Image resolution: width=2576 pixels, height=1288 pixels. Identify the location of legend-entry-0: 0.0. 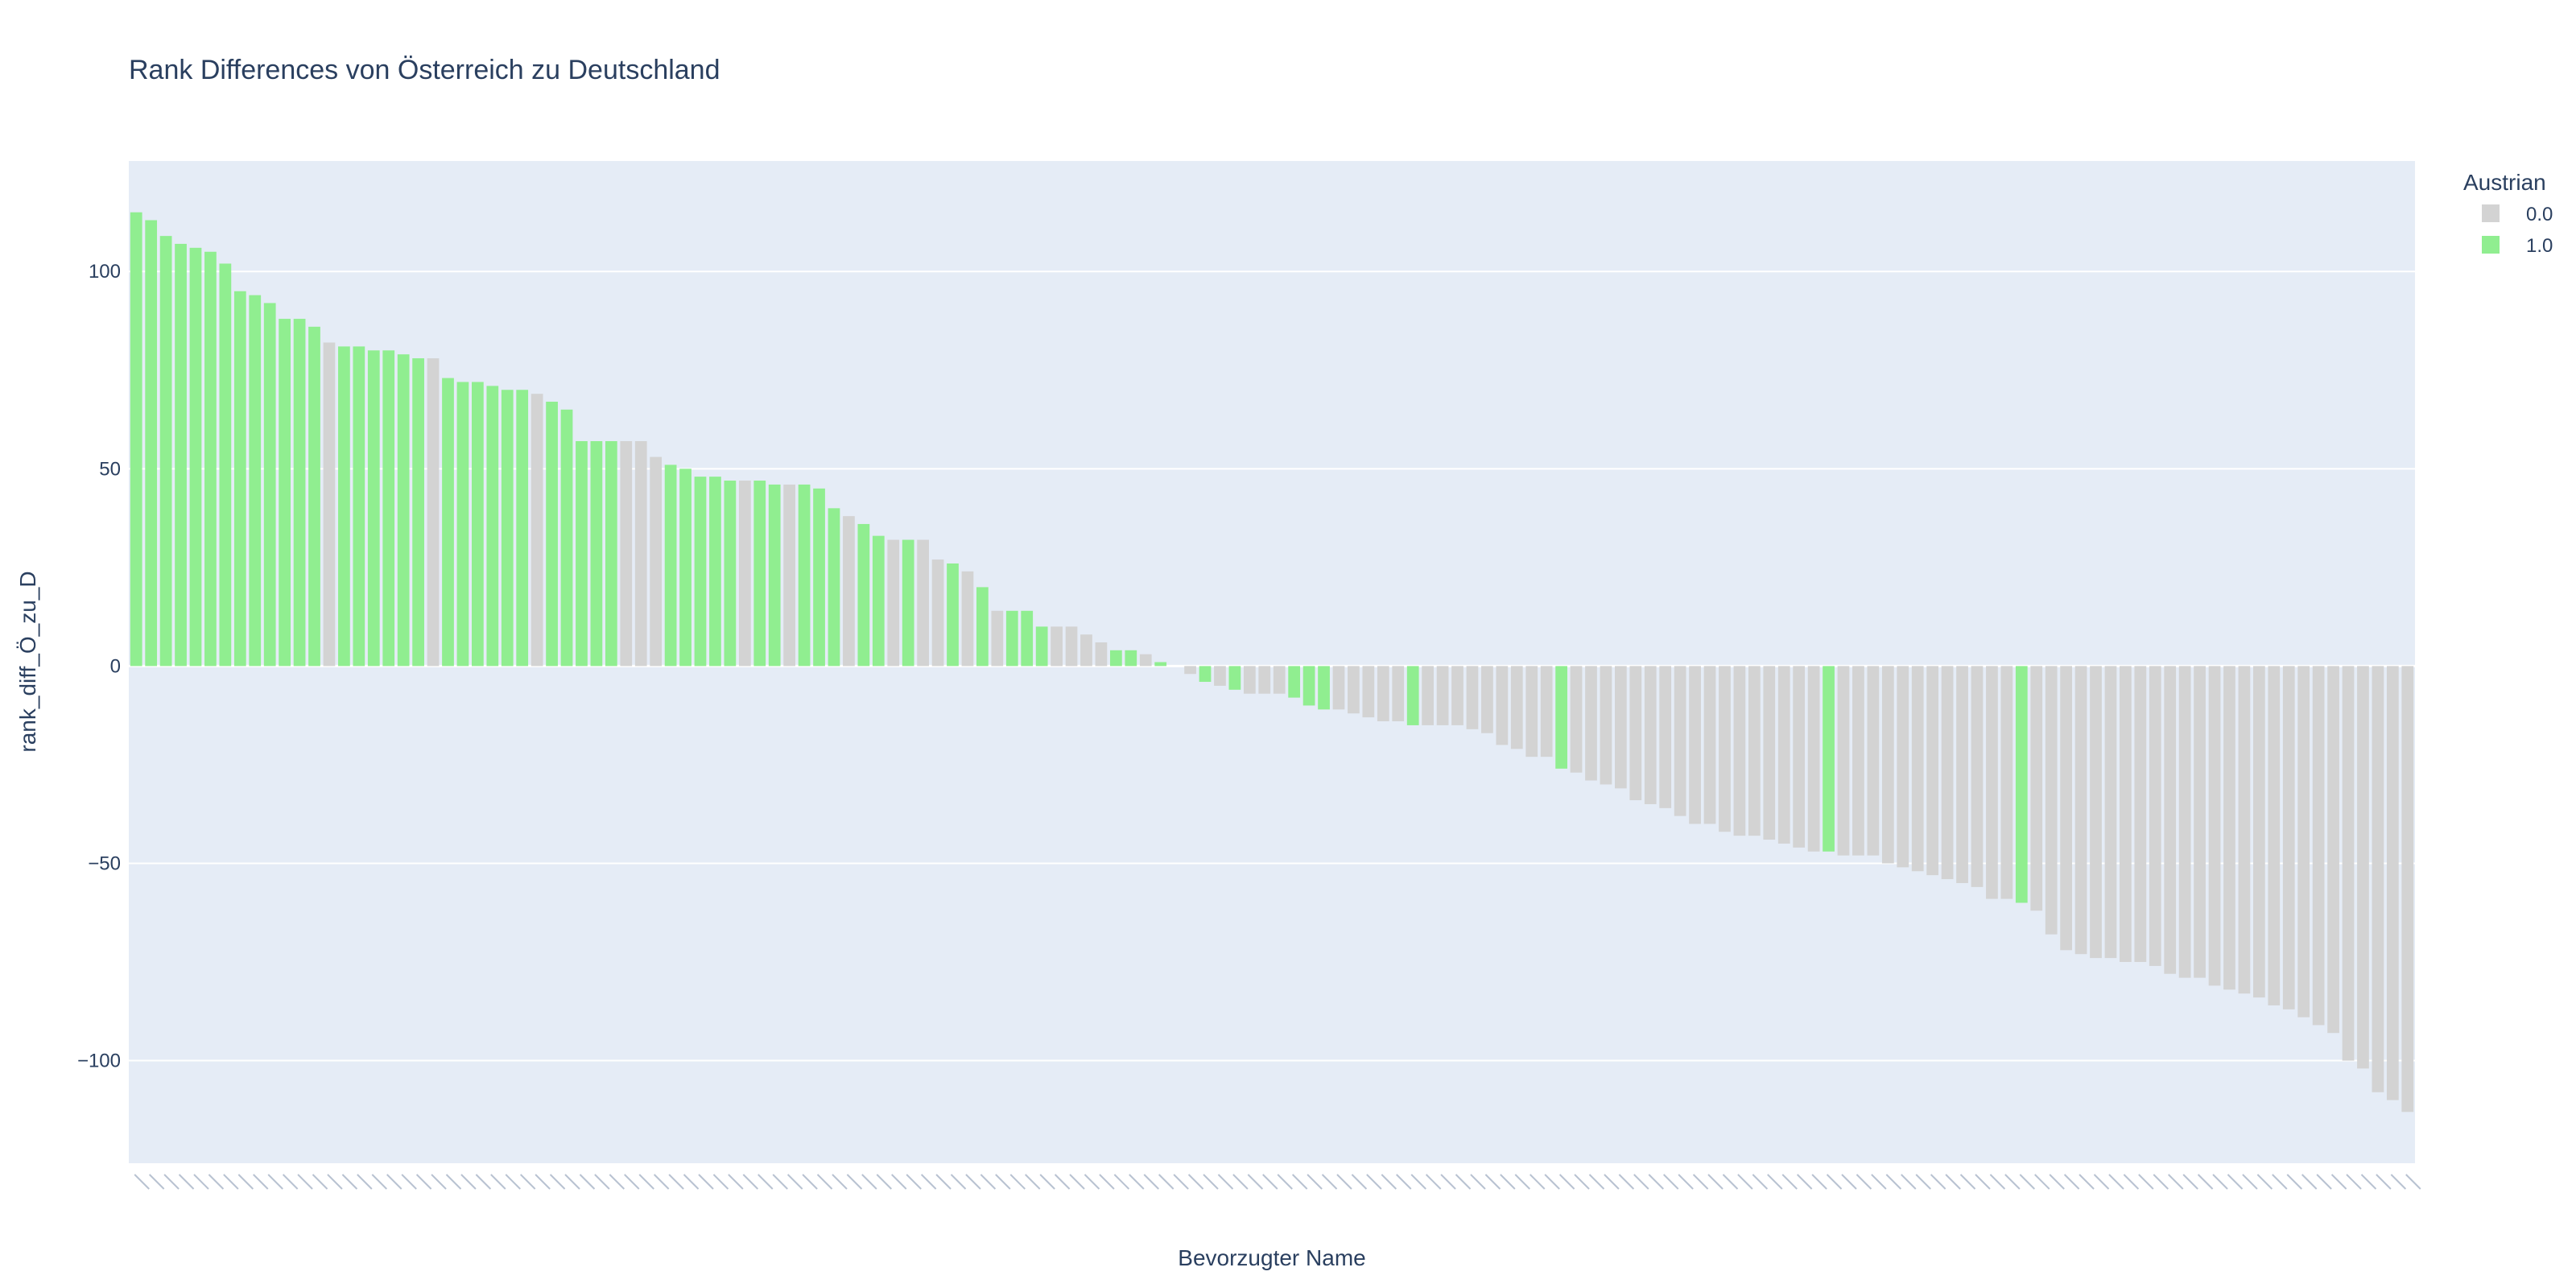
(2517, 214).